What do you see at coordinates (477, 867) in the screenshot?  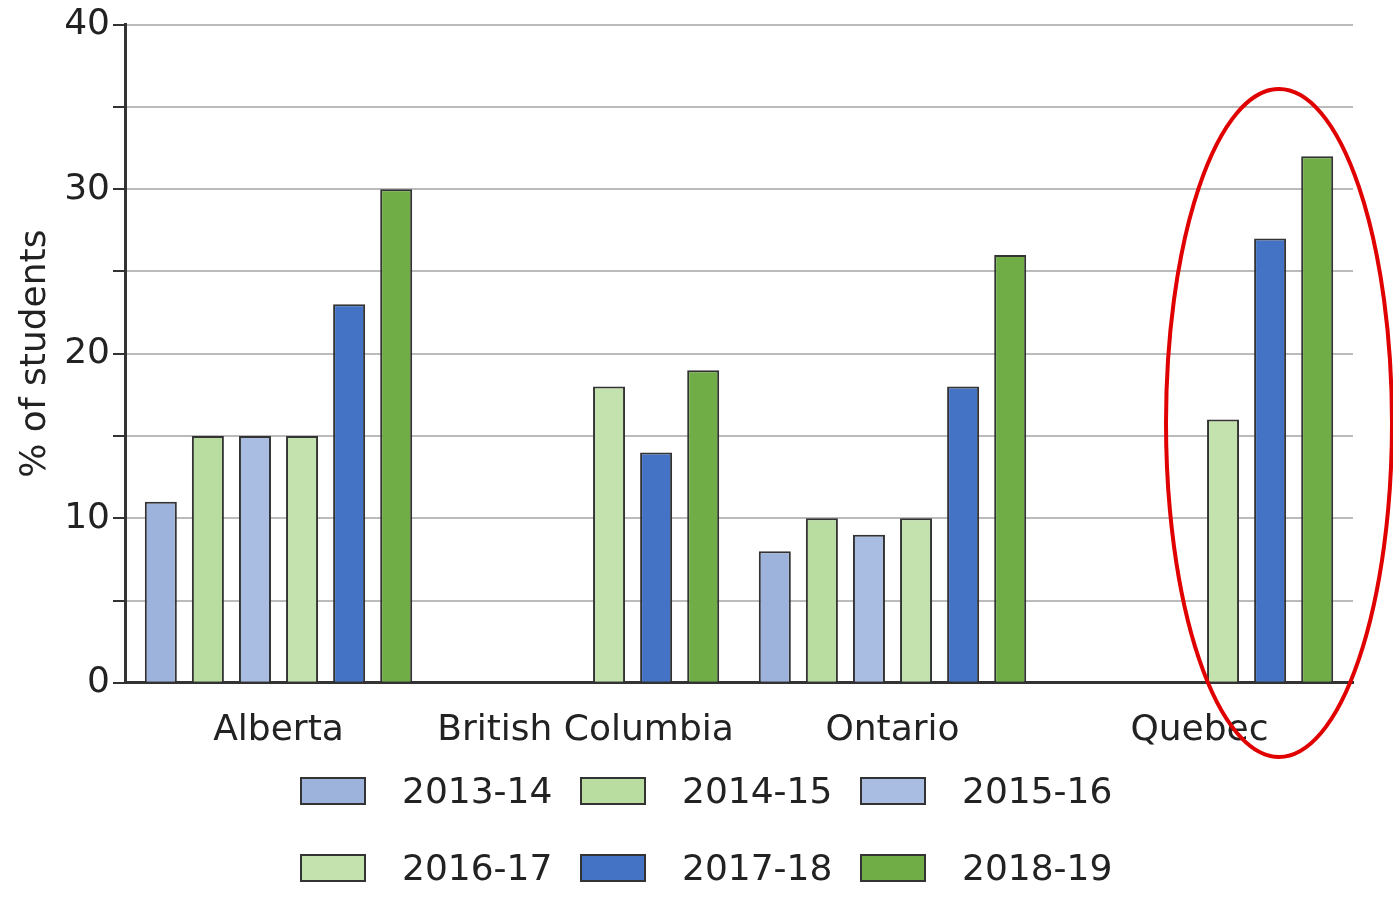 I see `legend-label: 2016-17` at bounding box center [477, 867].